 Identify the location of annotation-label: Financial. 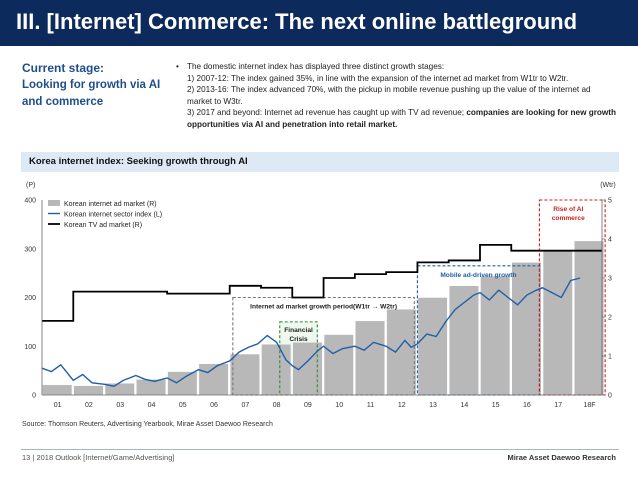
(298, 330).